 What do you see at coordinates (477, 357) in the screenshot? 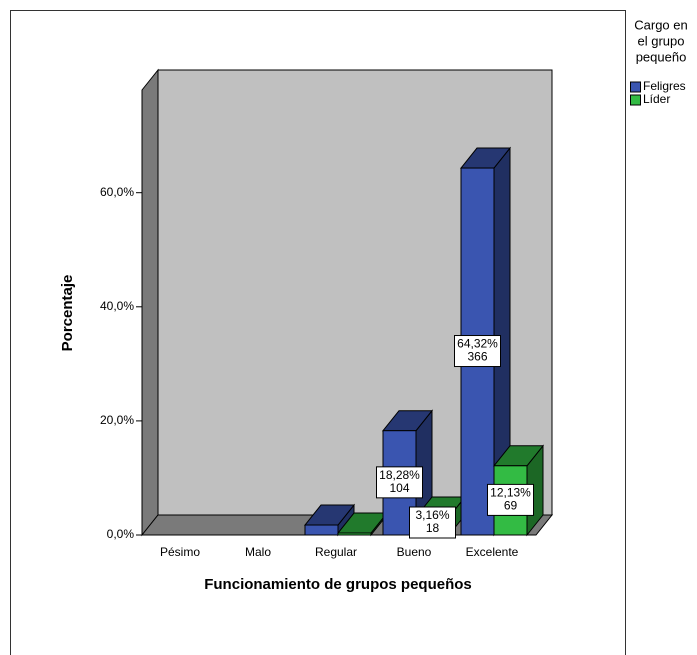
I see `data-label-count: 366` at bounding box center [477, 357].